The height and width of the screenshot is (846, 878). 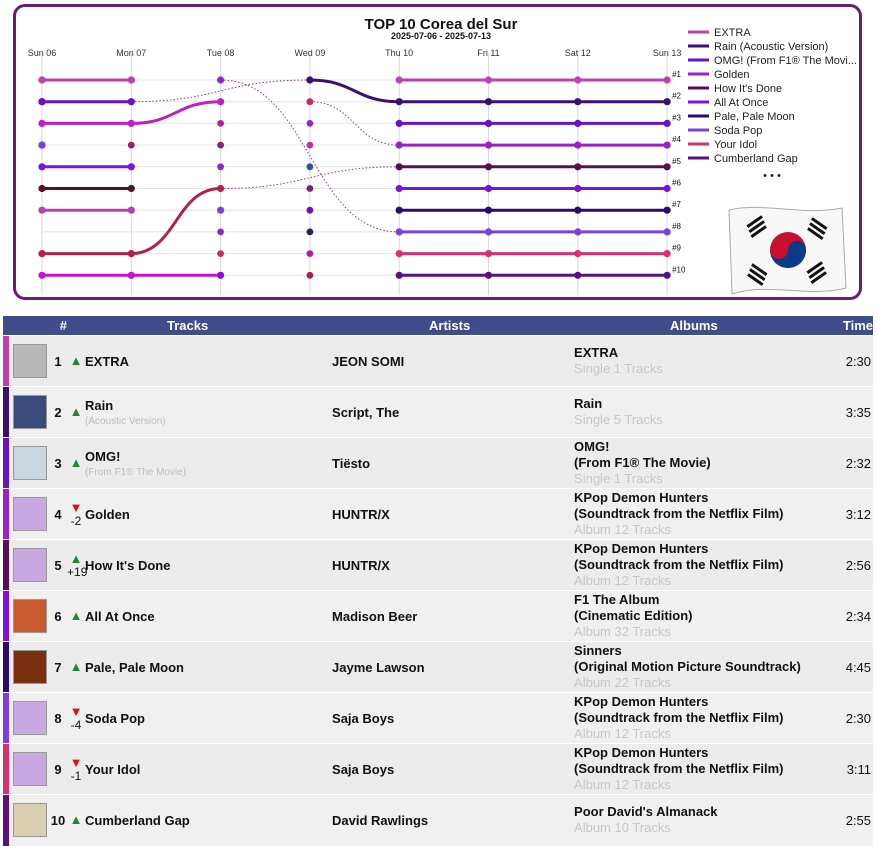 What do you see at coordinates (76, 769) in the screenshot?
I see `rank-change-cell: ▼ -1` at bounding box center [76, 769].